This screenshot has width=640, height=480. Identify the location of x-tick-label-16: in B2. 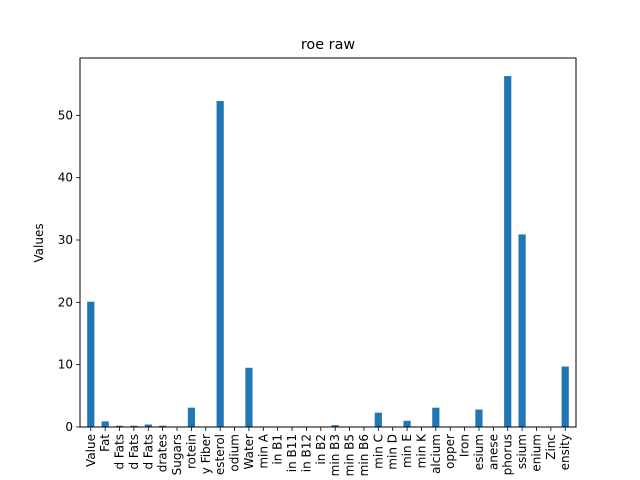
(321, 449).